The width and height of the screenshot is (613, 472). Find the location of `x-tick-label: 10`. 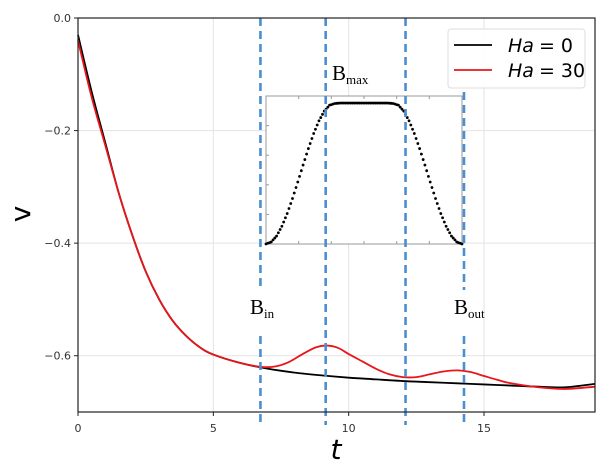

x-tick-label: 10 is located at coordinates (349, 428).